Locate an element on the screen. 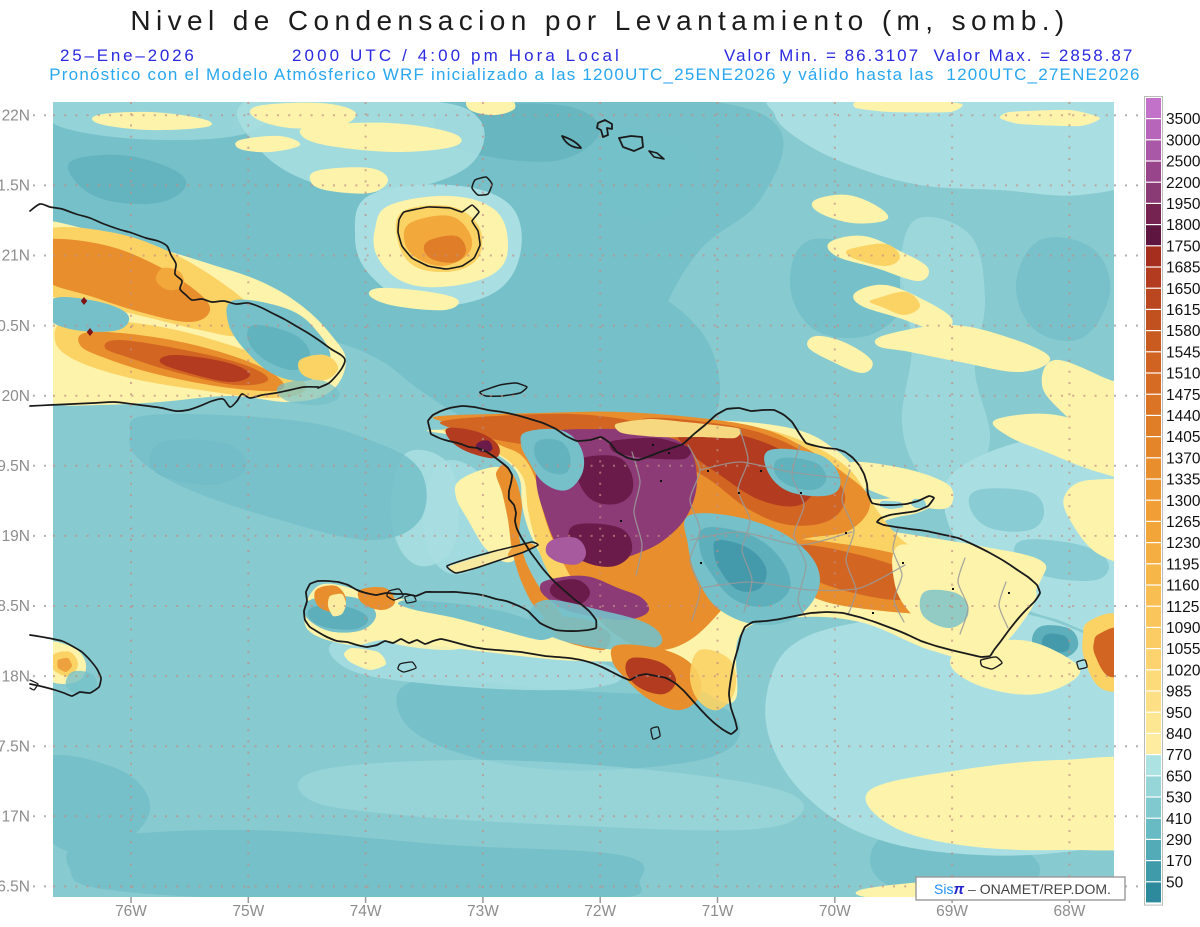 This screenshot has width=1200, height=927. svg-text: 69W is located at coordinates (952, 911).